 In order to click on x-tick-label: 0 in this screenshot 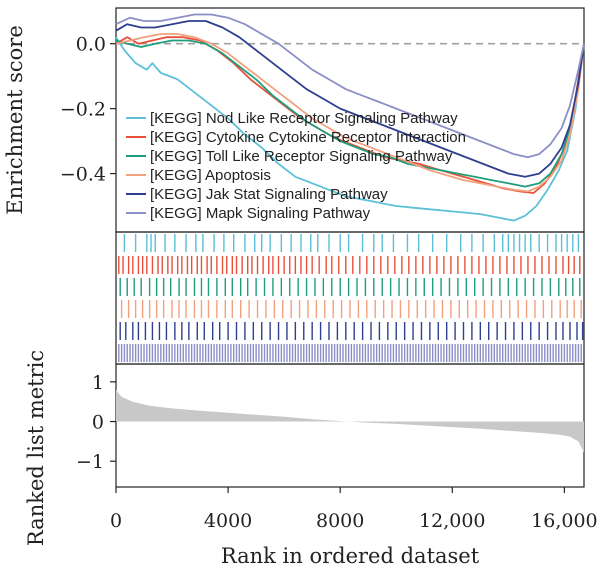, I will do `click(116, 521)`.